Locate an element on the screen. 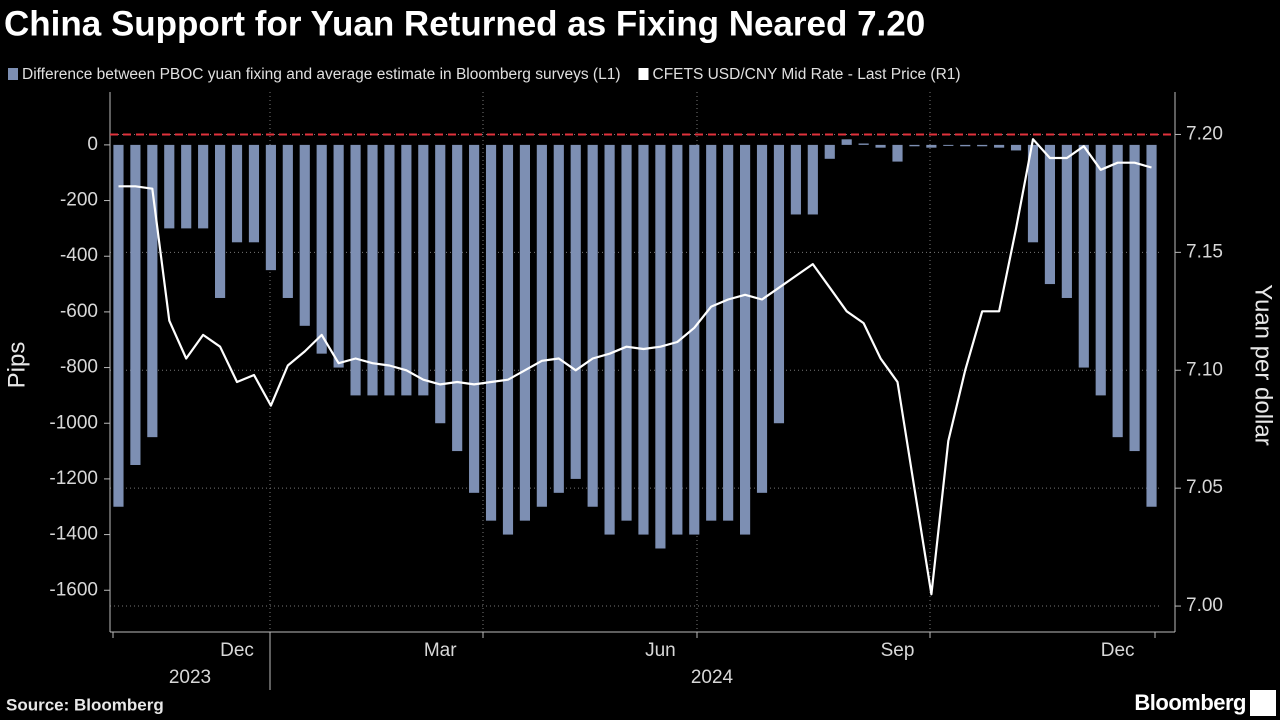 The height and width of the screenshot is (720, 1280). logo: Bloomberg is located at coordinates (1190, 702).